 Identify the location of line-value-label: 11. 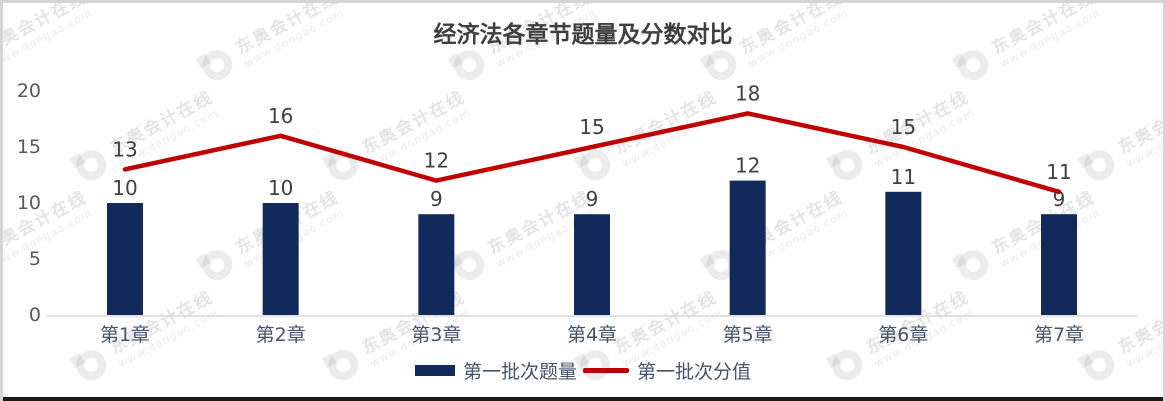
(1058, 172).